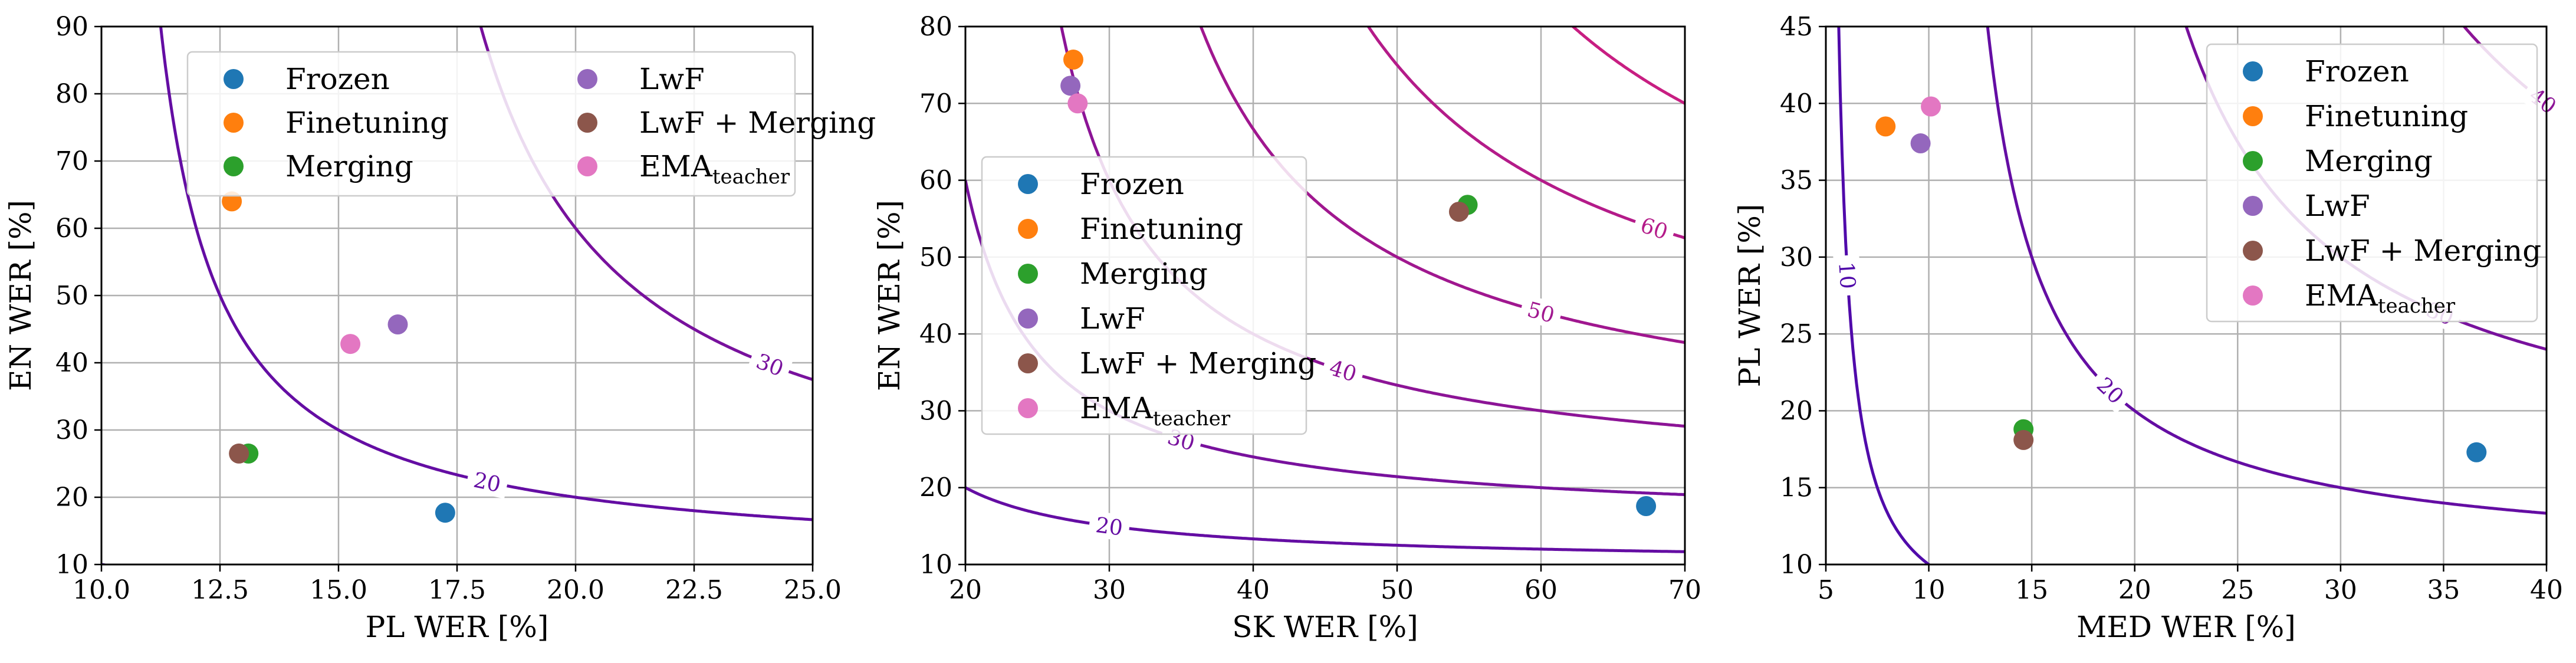  Describe the element at coordinates (936, 27) in the screenshot. I see `y-tick-label: 80` at that location.